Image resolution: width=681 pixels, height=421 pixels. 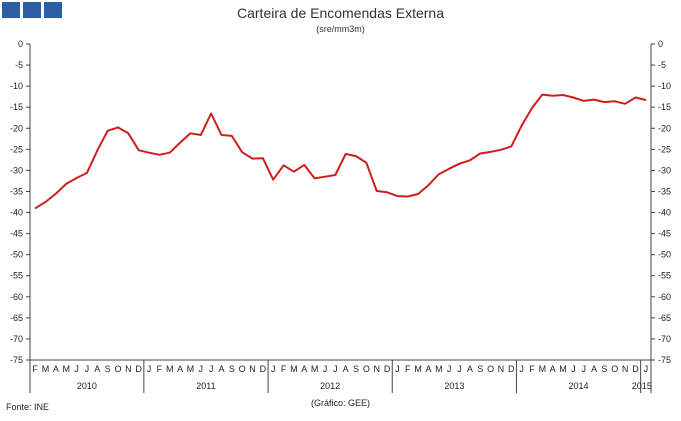 What do you see at coordinates (16, 276) in the screenshot?
I see `y-tick-label-left: -55` at bounding box center [16, 276].